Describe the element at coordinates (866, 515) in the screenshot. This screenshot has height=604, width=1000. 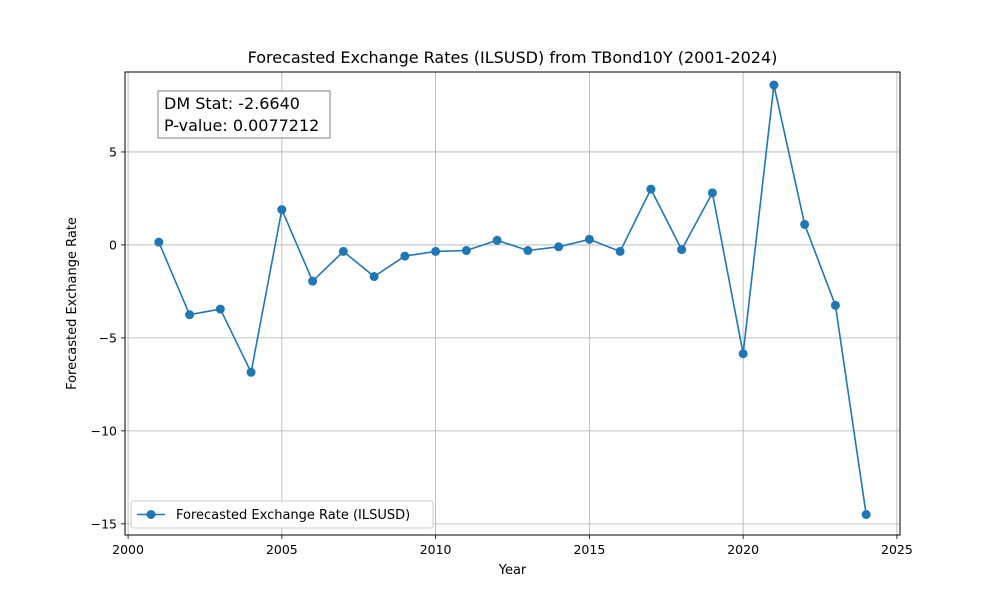
I see `data-point-2024` at that location.